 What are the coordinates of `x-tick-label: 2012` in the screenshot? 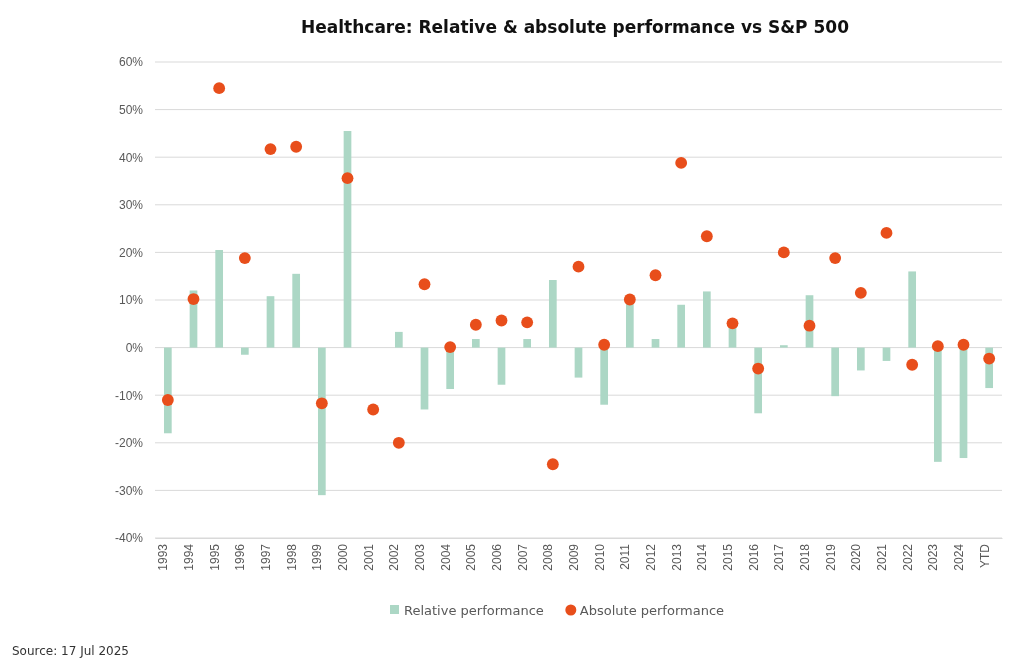 It's located at (650, 557).